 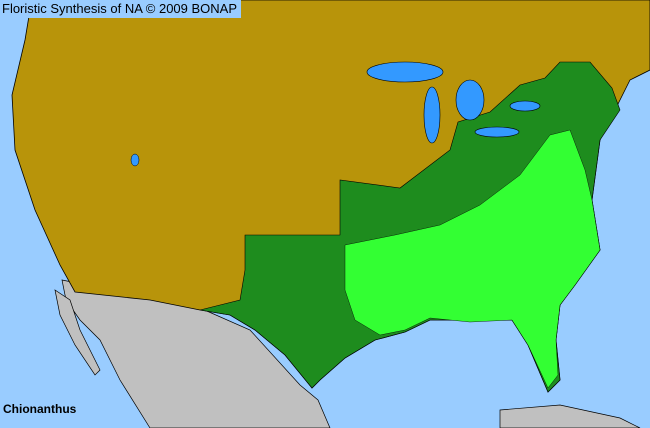 What do you see at coordinates (405, 72) in the screenshot?
I see `lake-superior` at bounding box center [405, 72].